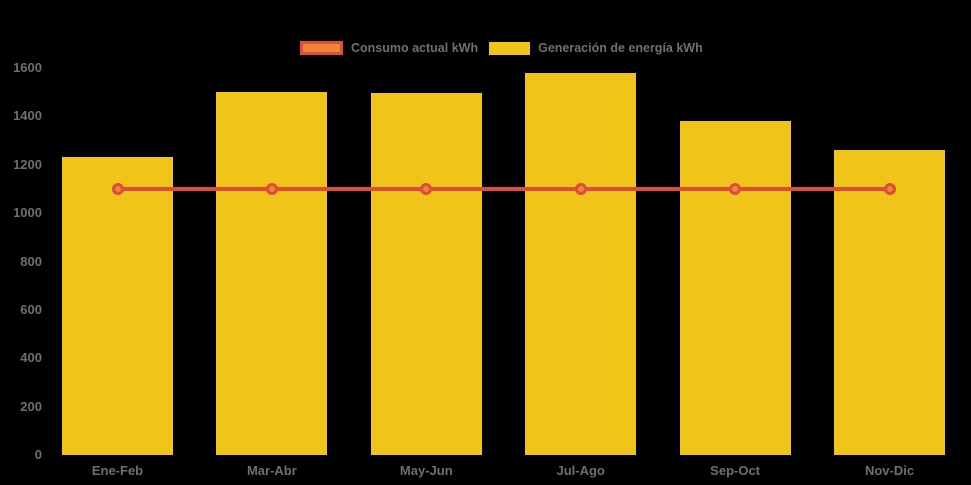  What do you see at coordinates (426, 470) in the screenshot?
I see `x-axis-label: May-Jun` at bounding box center [426, 470].